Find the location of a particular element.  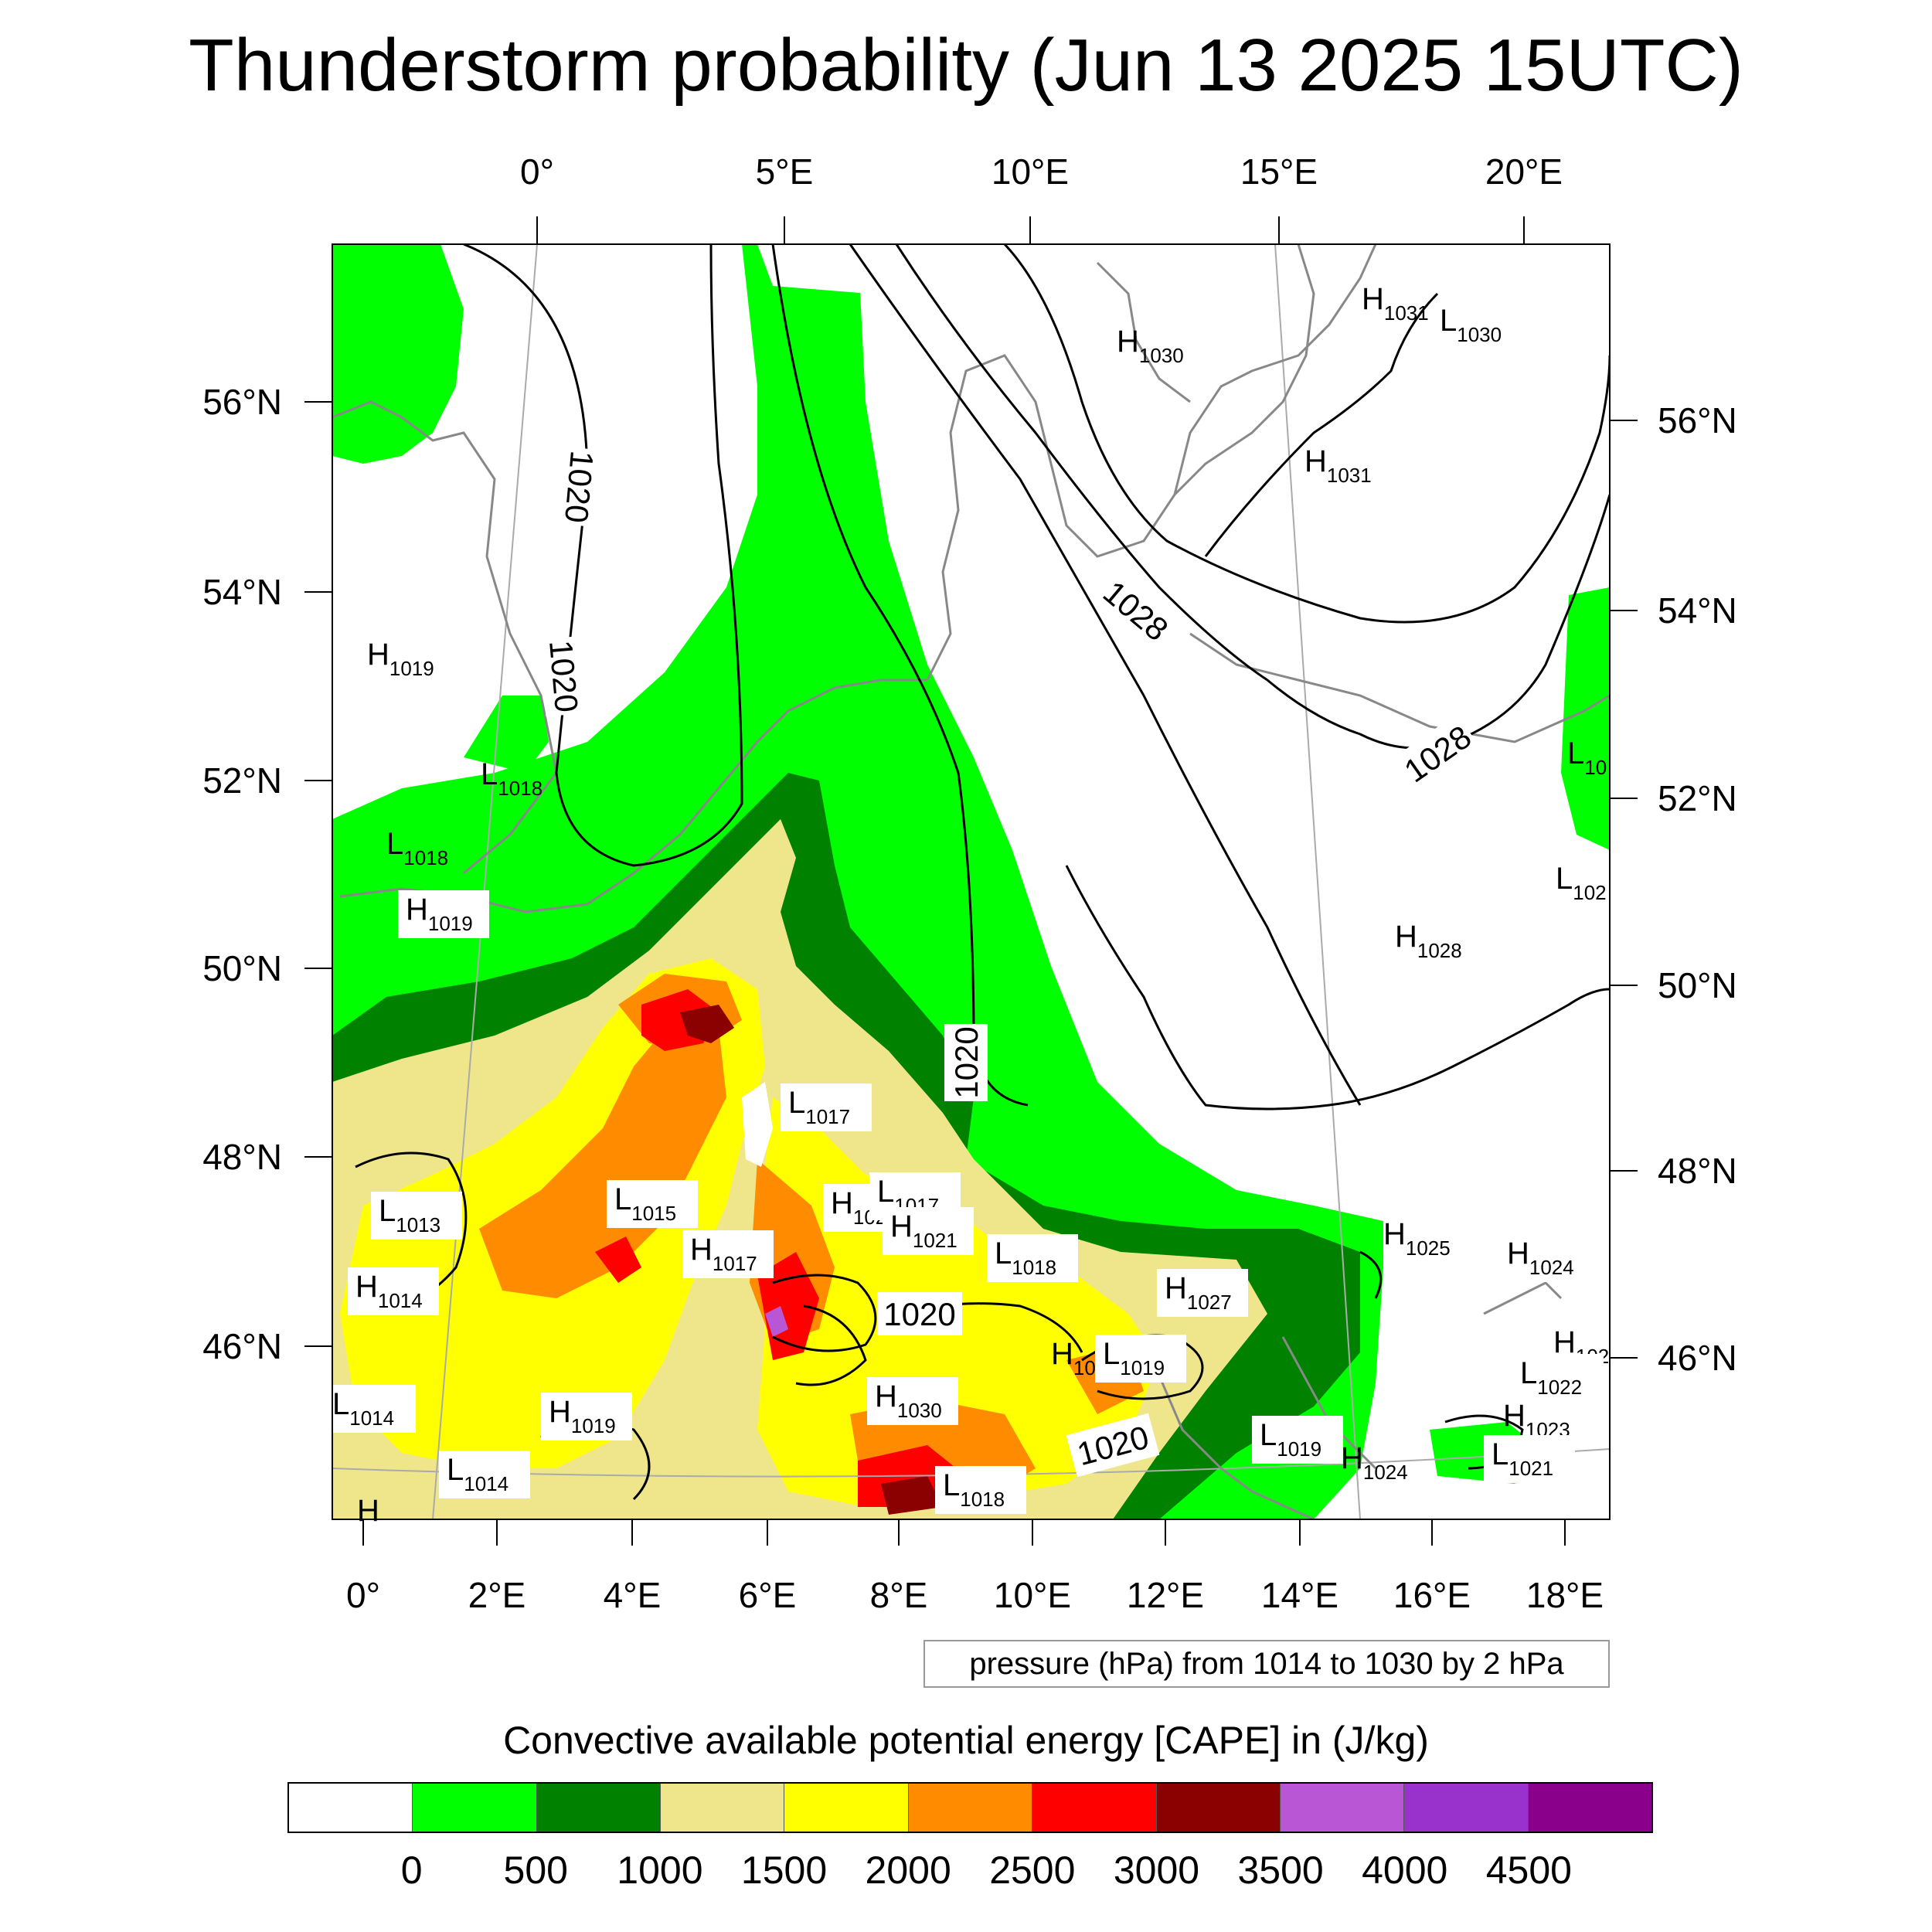

pressure-center-label: H1031 is located at coordinates (1396, 303).